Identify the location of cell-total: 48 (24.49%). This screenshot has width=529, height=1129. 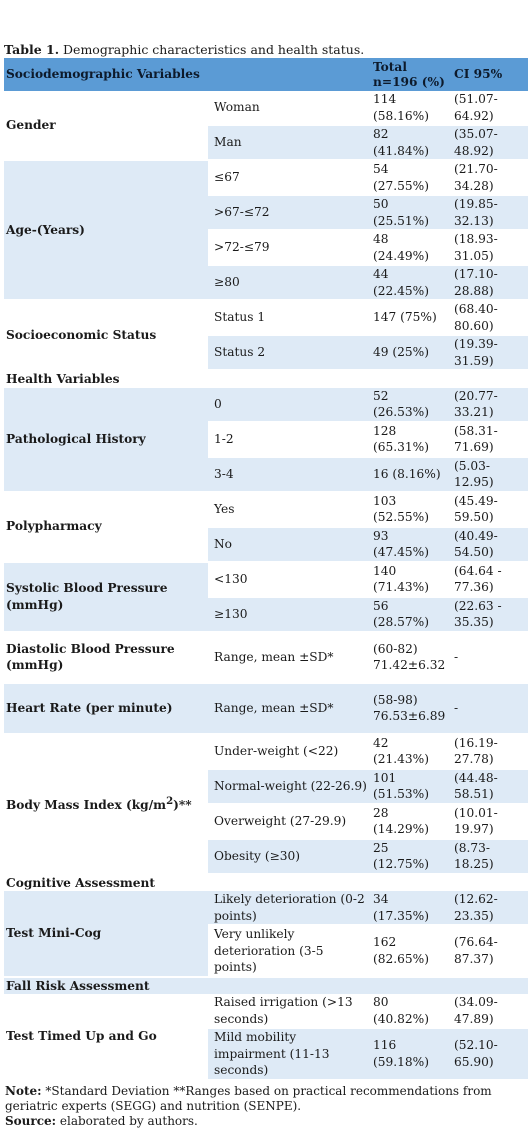
(410, 248).